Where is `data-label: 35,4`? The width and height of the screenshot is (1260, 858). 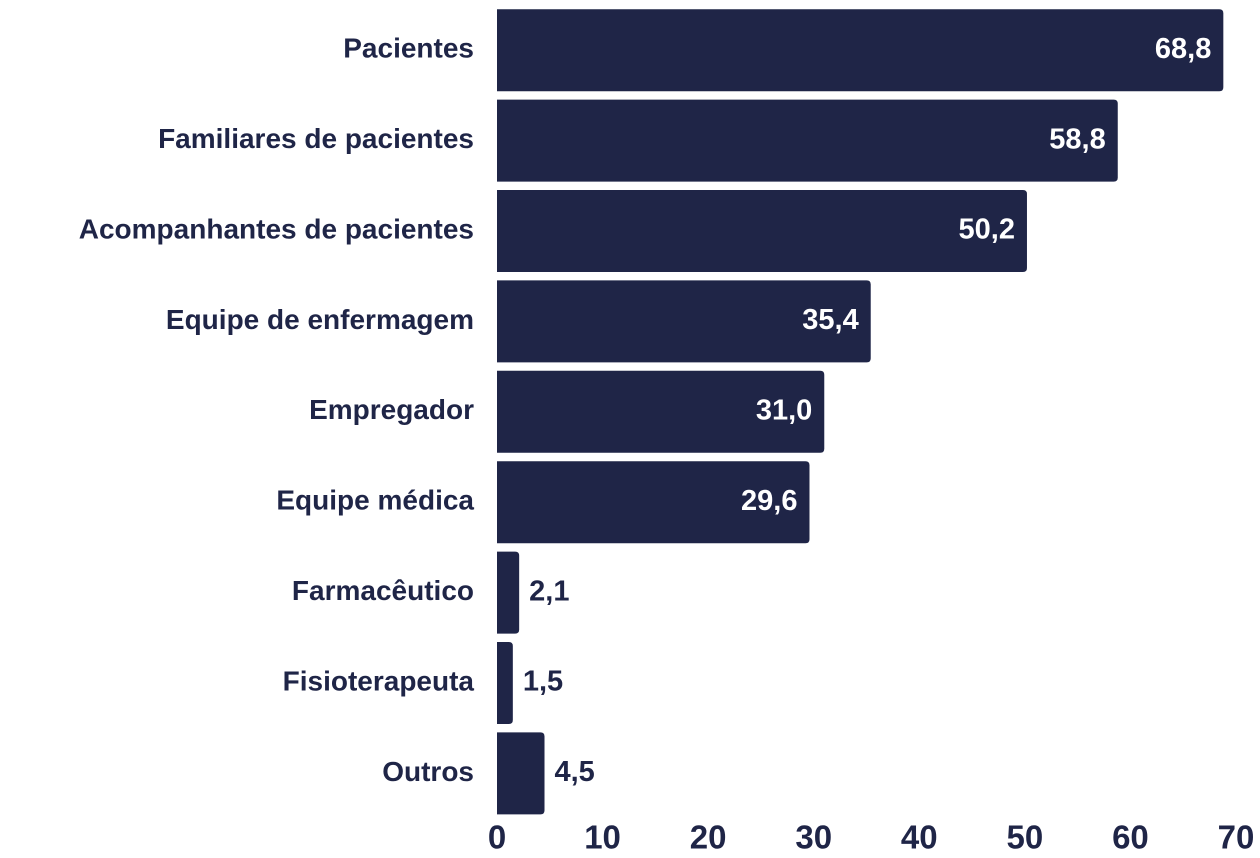 data-label: 35,4 is located at coordinates (830, 320).